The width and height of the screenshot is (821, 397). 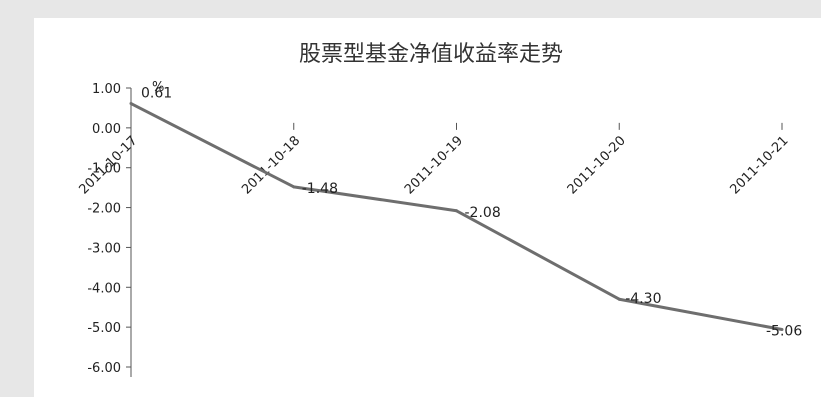 What do you see at coordinates (104, 328) in the screenshot?
I see `y-tick-label: -5.00` at bounding box center [104, 328].